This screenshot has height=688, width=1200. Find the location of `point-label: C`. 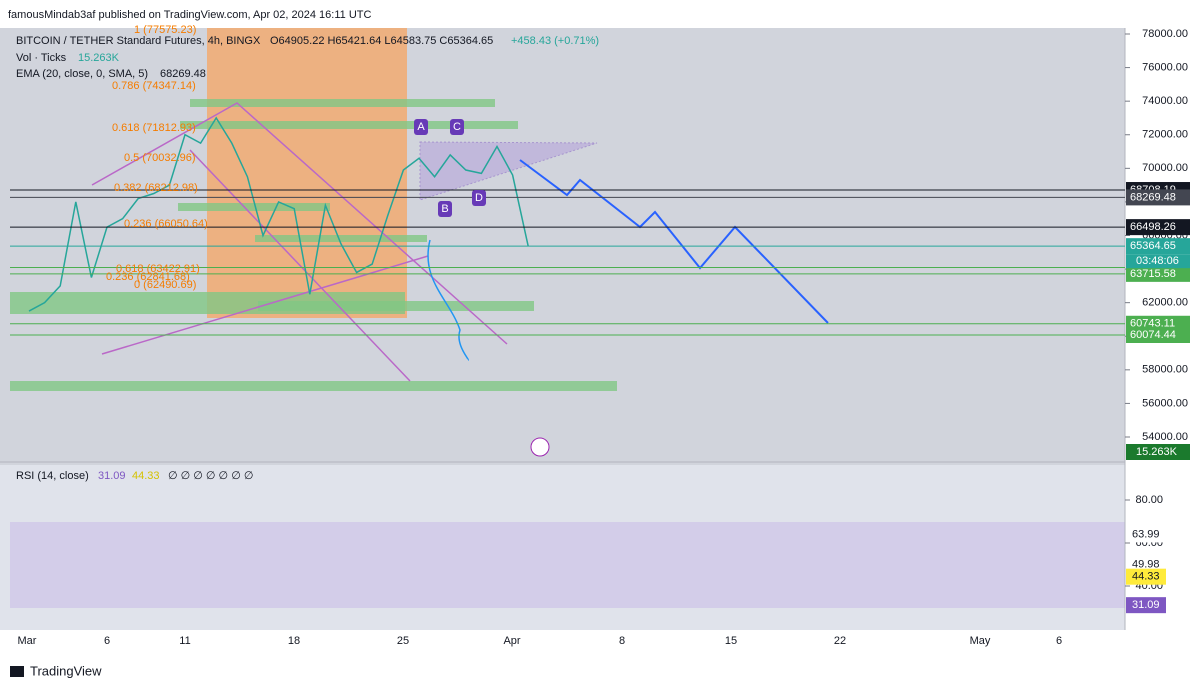

point-label: C is located at coordinates (457, 127).